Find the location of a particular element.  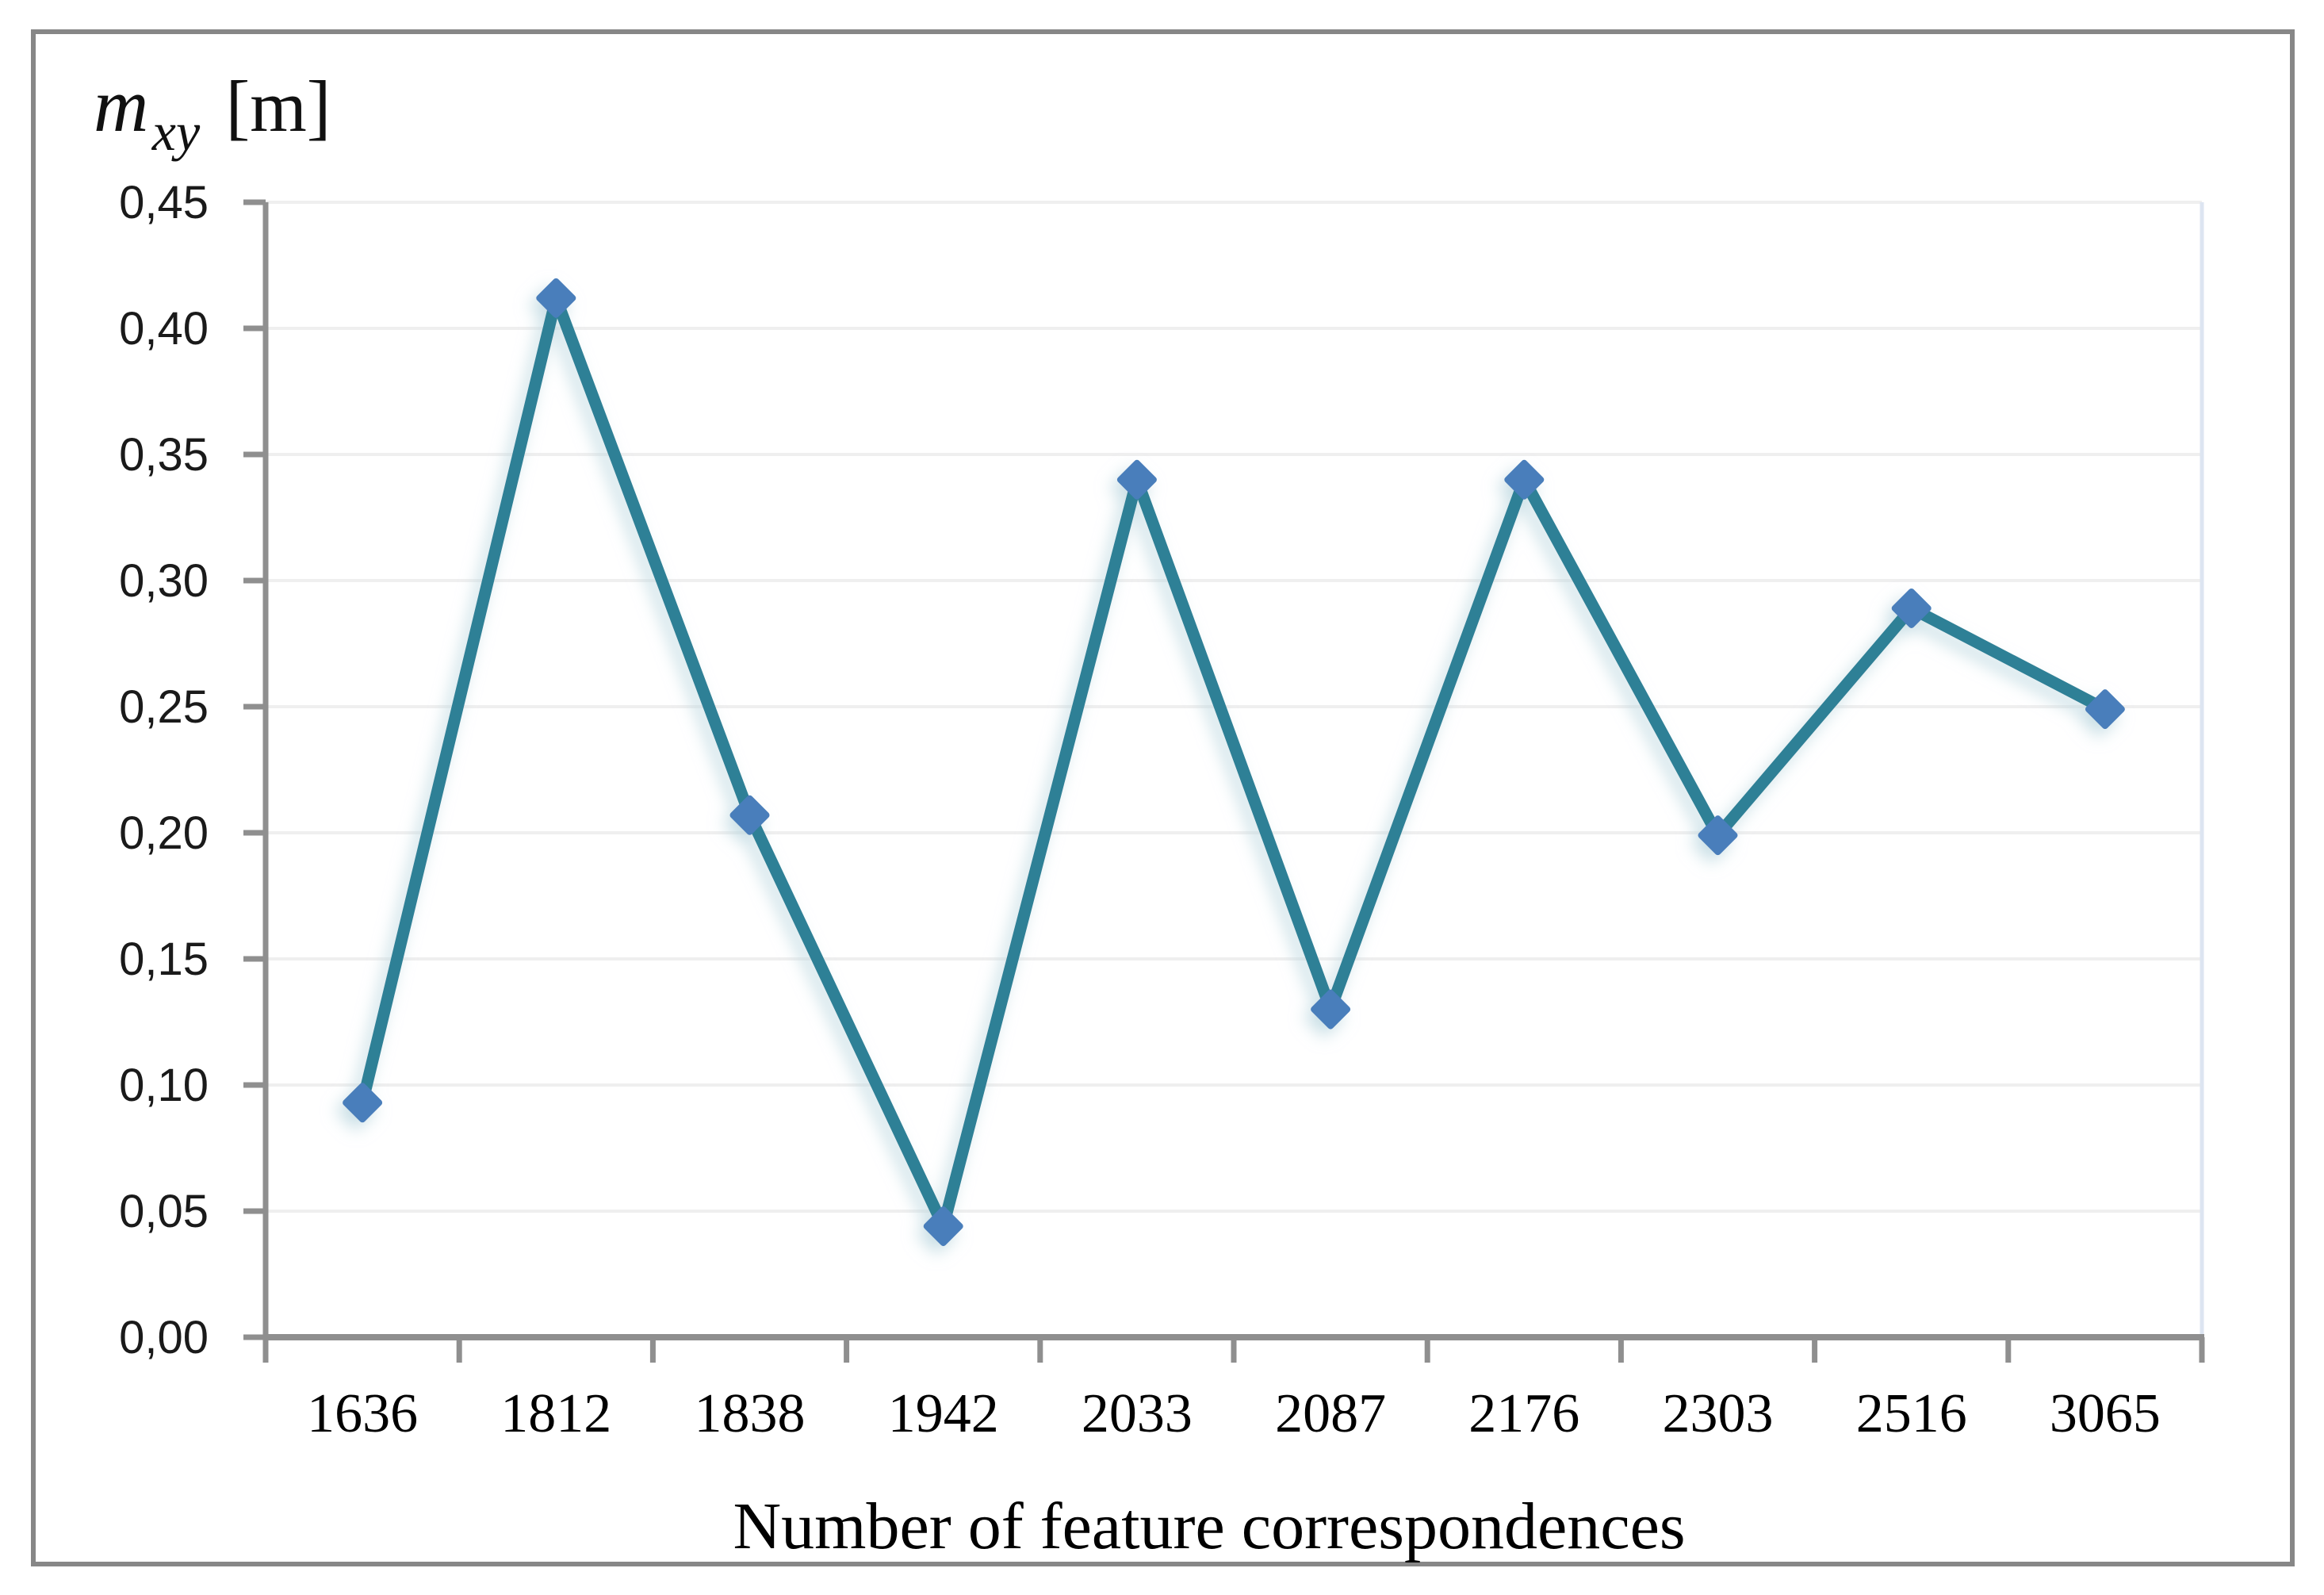

y-tick-label: 0,40 is located at coordinates (164, 329).